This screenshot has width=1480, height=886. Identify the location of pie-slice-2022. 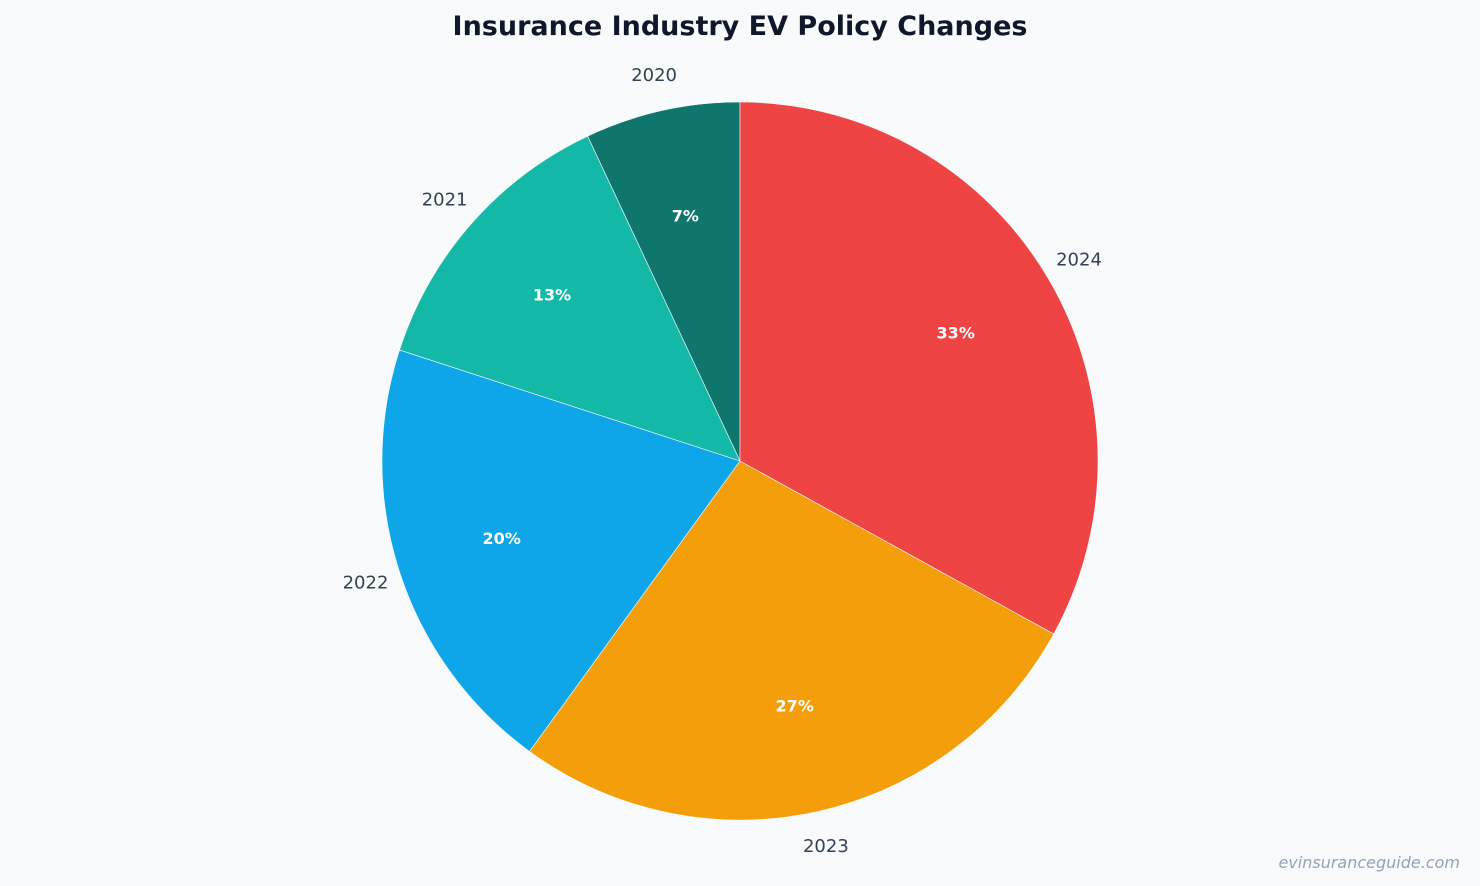
(561, 550).